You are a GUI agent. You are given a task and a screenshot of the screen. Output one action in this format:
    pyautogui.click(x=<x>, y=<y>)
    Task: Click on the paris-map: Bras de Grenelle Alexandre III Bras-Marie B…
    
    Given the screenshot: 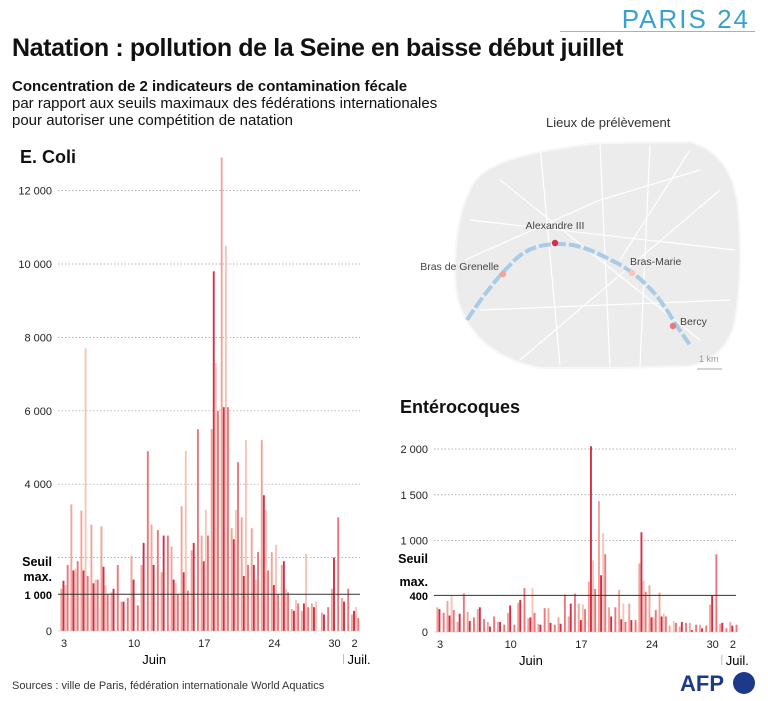 What is the action you would take?
    pyautogui.click(x=581, y=255)
    